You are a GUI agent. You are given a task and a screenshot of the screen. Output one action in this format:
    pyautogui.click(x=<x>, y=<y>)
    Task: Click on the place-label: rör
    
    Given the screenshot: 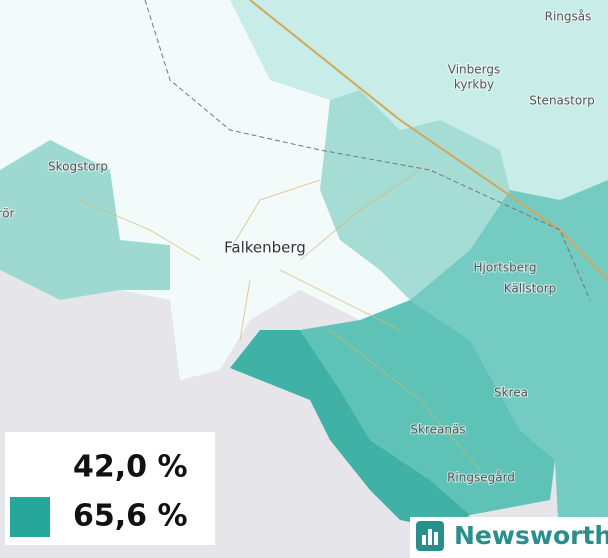 What is the action you would take?
    pyautogui.click(x=7, y=214)
    